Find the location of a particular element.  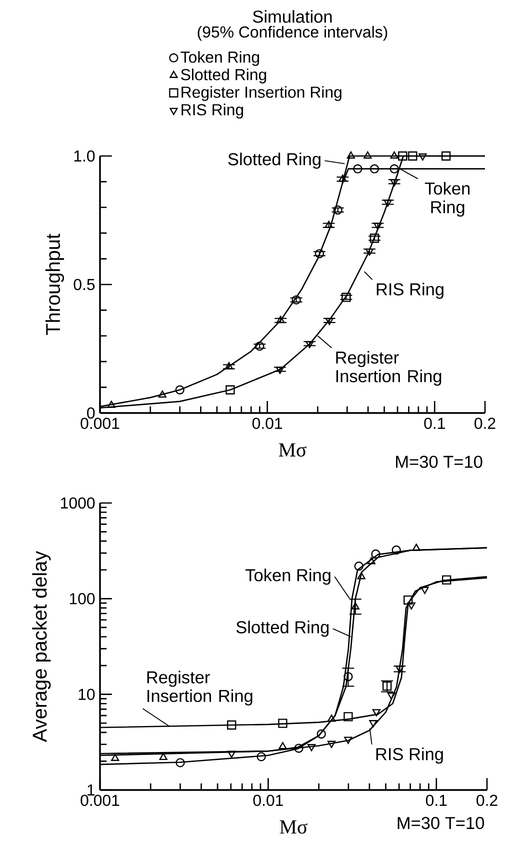

legend-label: Slotted Ring is located at coordinates (223, 76).